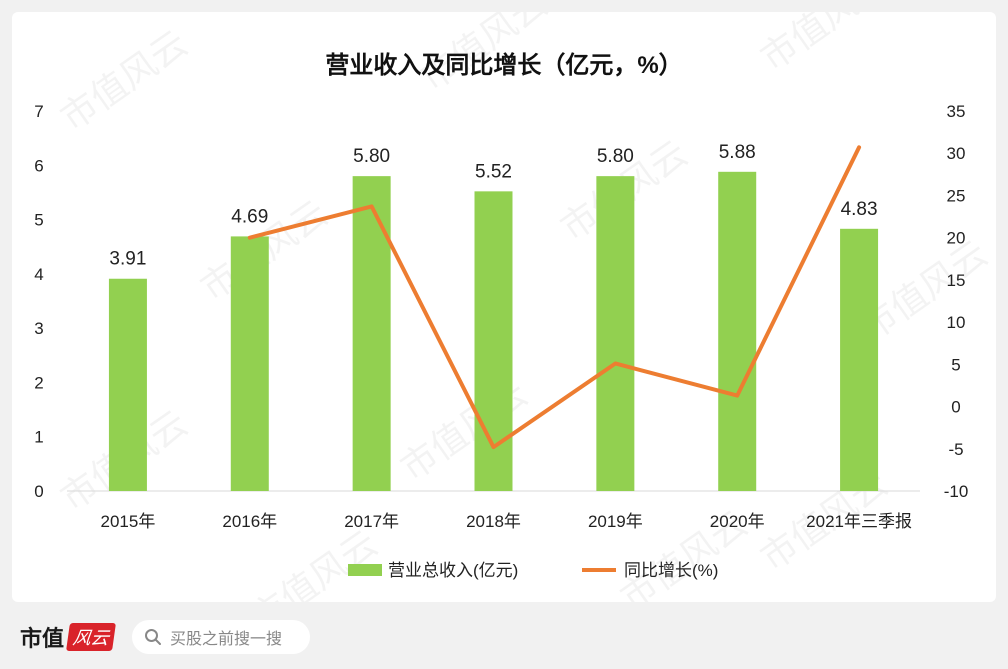 The image size is (1008, 669). Describe the element at coordinates (956, 491) in the screenshot. I see `right-y-tick-label: -10` at that location.